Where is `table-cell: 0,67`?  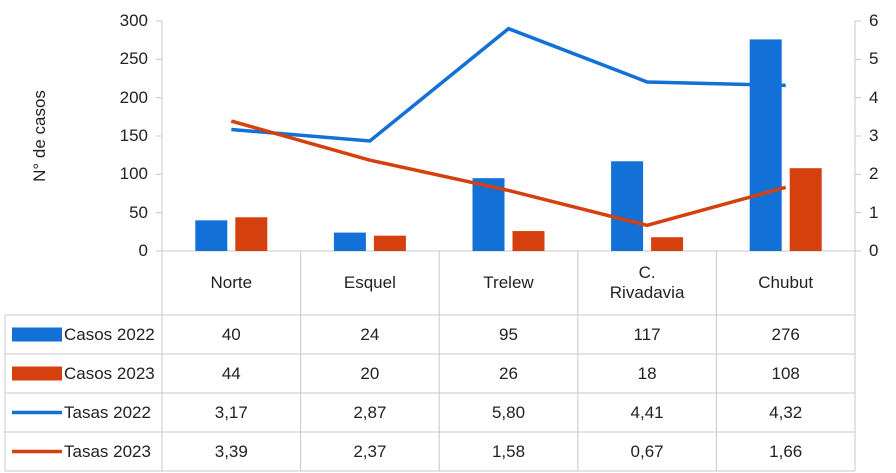
table-cell: 0,67 is located at coordinates (647, 451).